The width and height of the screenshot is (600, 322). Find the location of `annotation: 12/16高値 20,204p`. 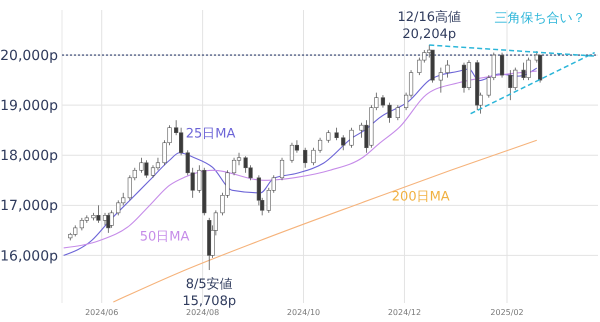

annotation: 12/16高値 20,204p is located at coordinates (429, 25).